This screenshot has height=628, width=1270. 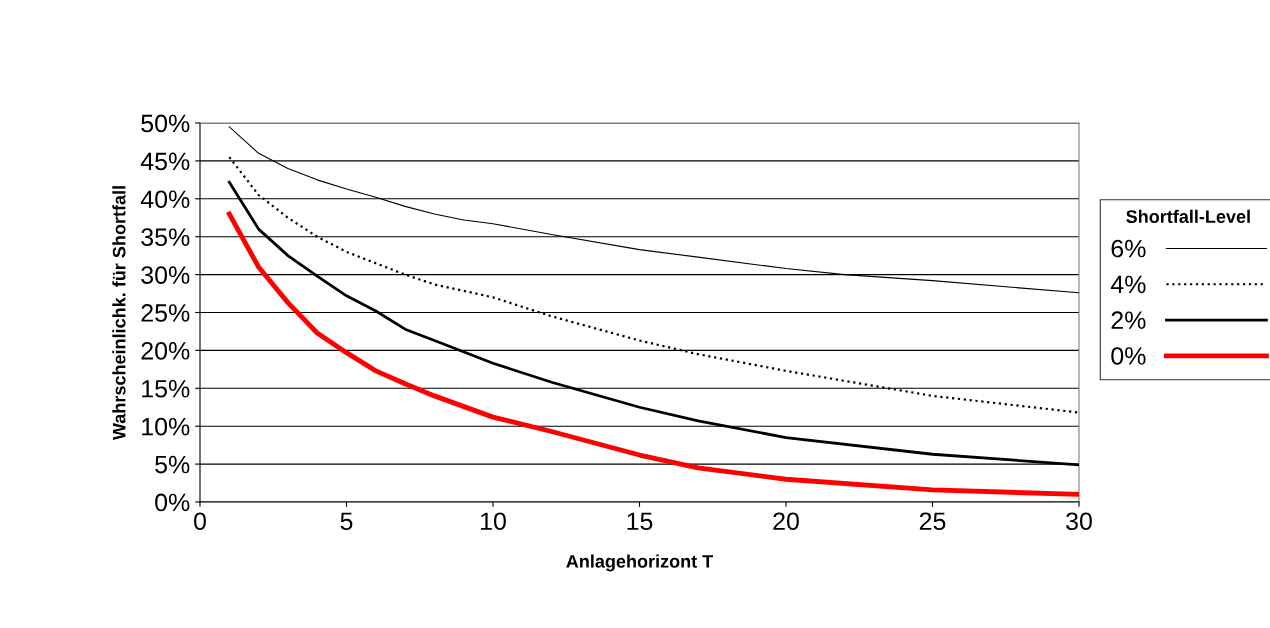 What do you see at coordinates (346, 521) in the screenshot?
I see `x-tick-label: 5` at bounding box center [346, 521].